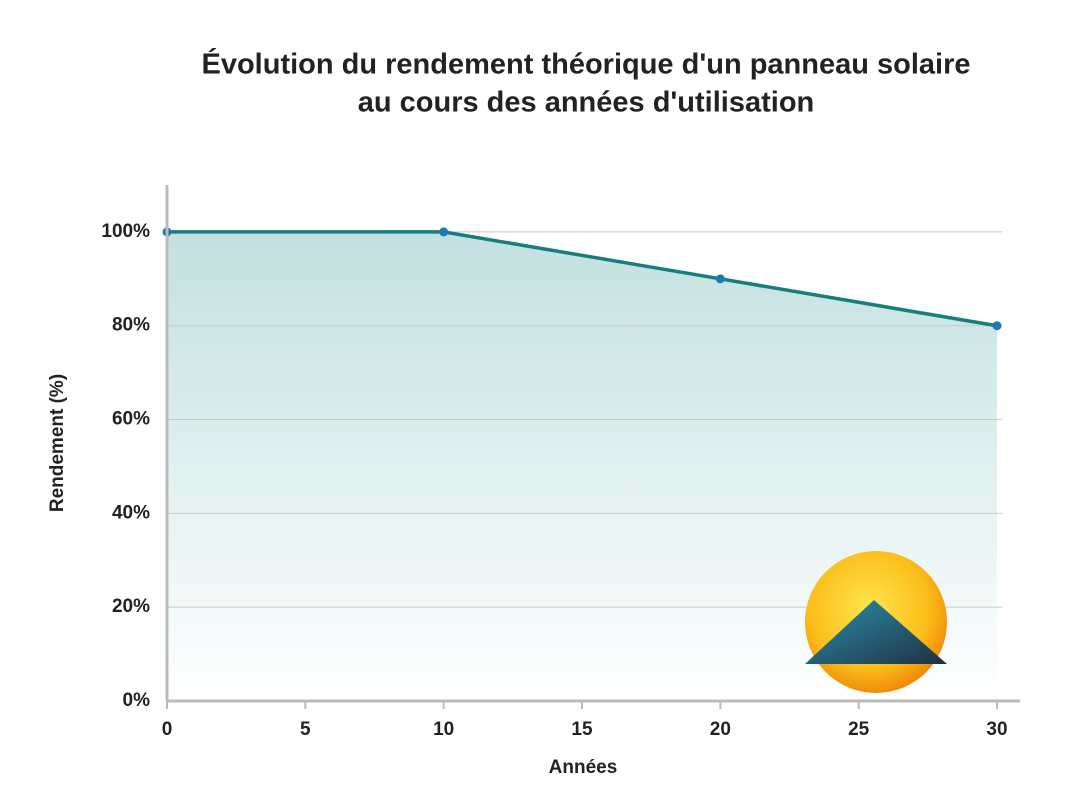 This screenshot has height=810, width=1080. What do you see at coordinates (137, 700) in the screenshot?
I see `y-tick-label: 0%` at bounding box center [137, 700].